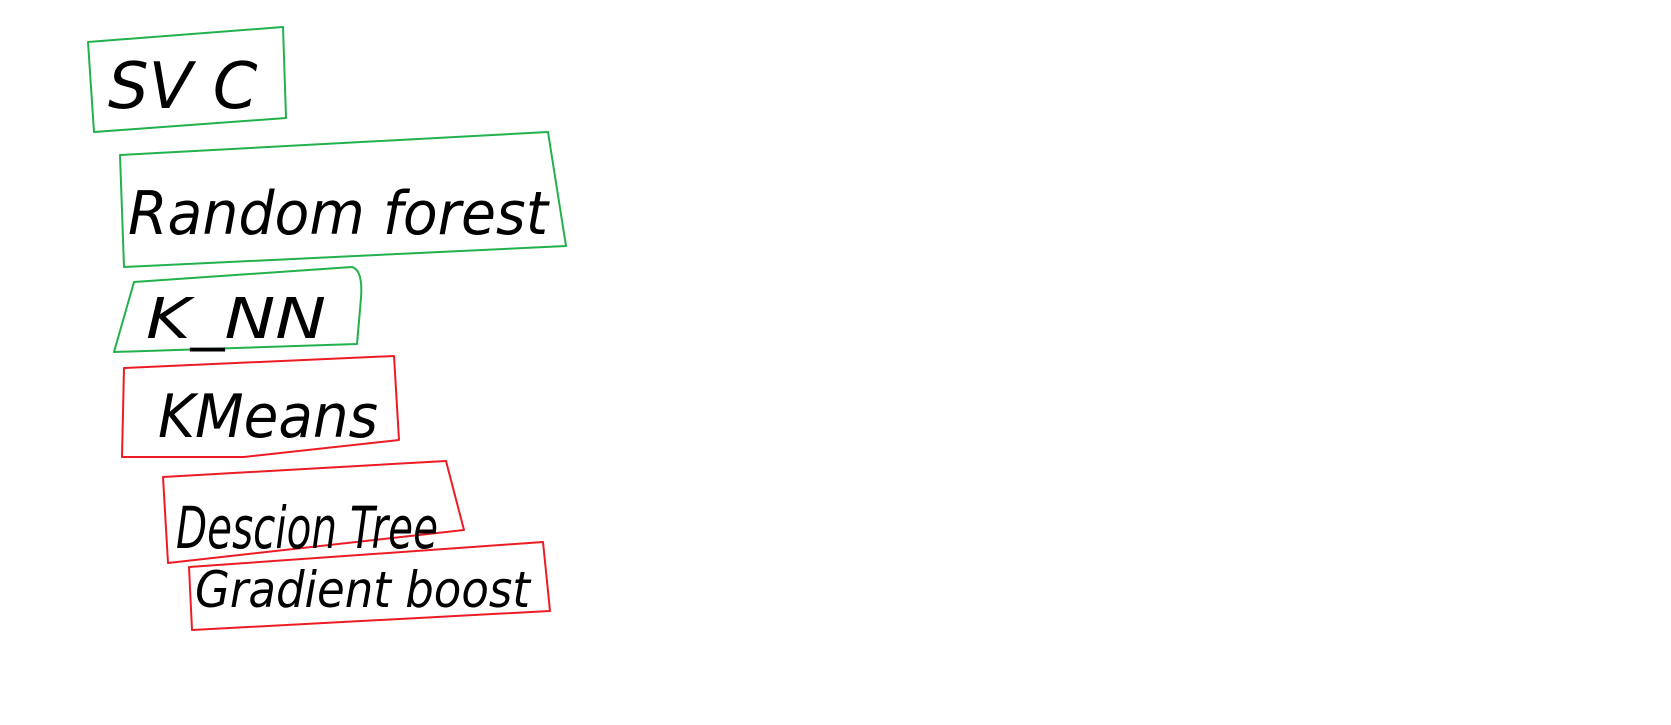  I want to click on item-label-random-forest: Random forest, so click(339, 214).